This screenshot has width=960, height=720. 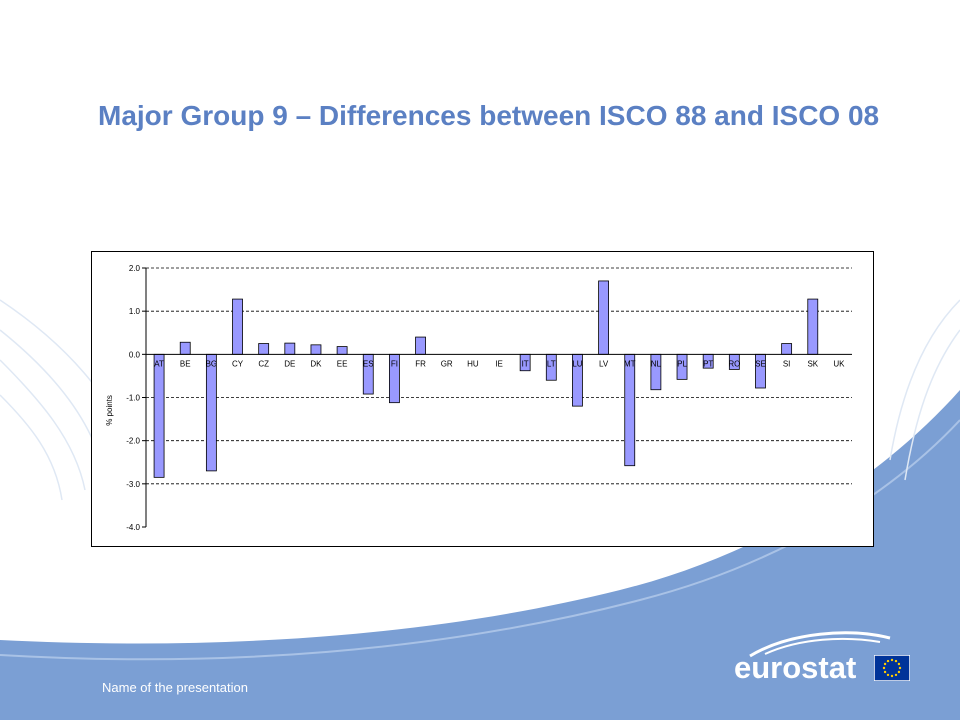 What do you see at coordinates (682, 363) in the screenshot?
I see `x-tick-label: PL` at bounding box center [682, 363].